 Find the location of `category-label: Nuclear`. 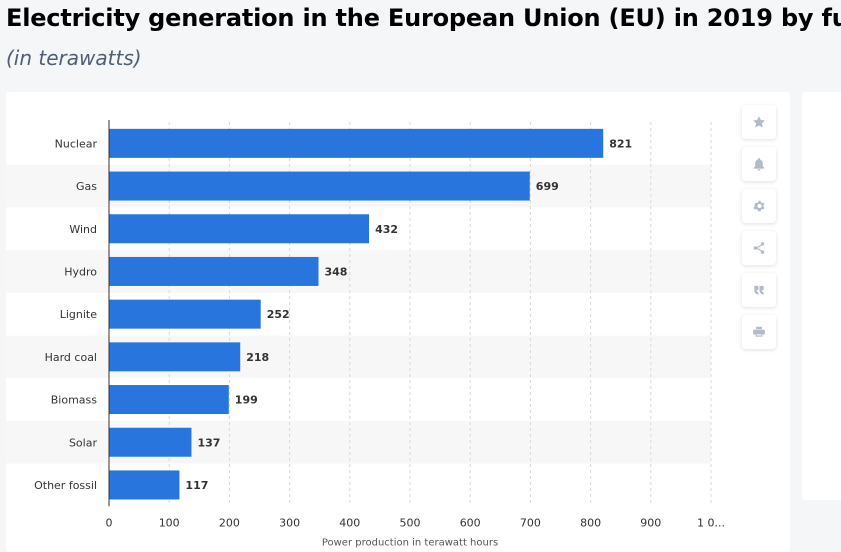

category-label: Nuclear is located at coordinates (76, 143).